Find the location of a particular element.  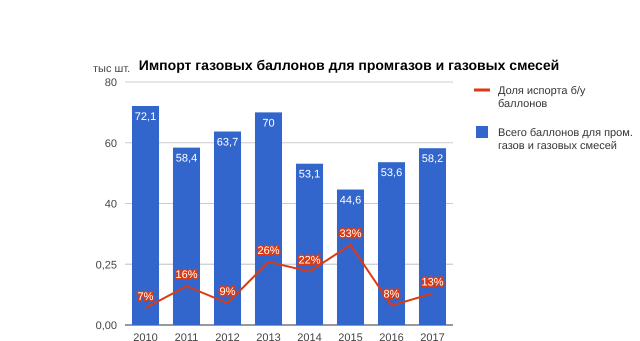

y2-tick-label: 0,00 is located at coordinates (106, 326).